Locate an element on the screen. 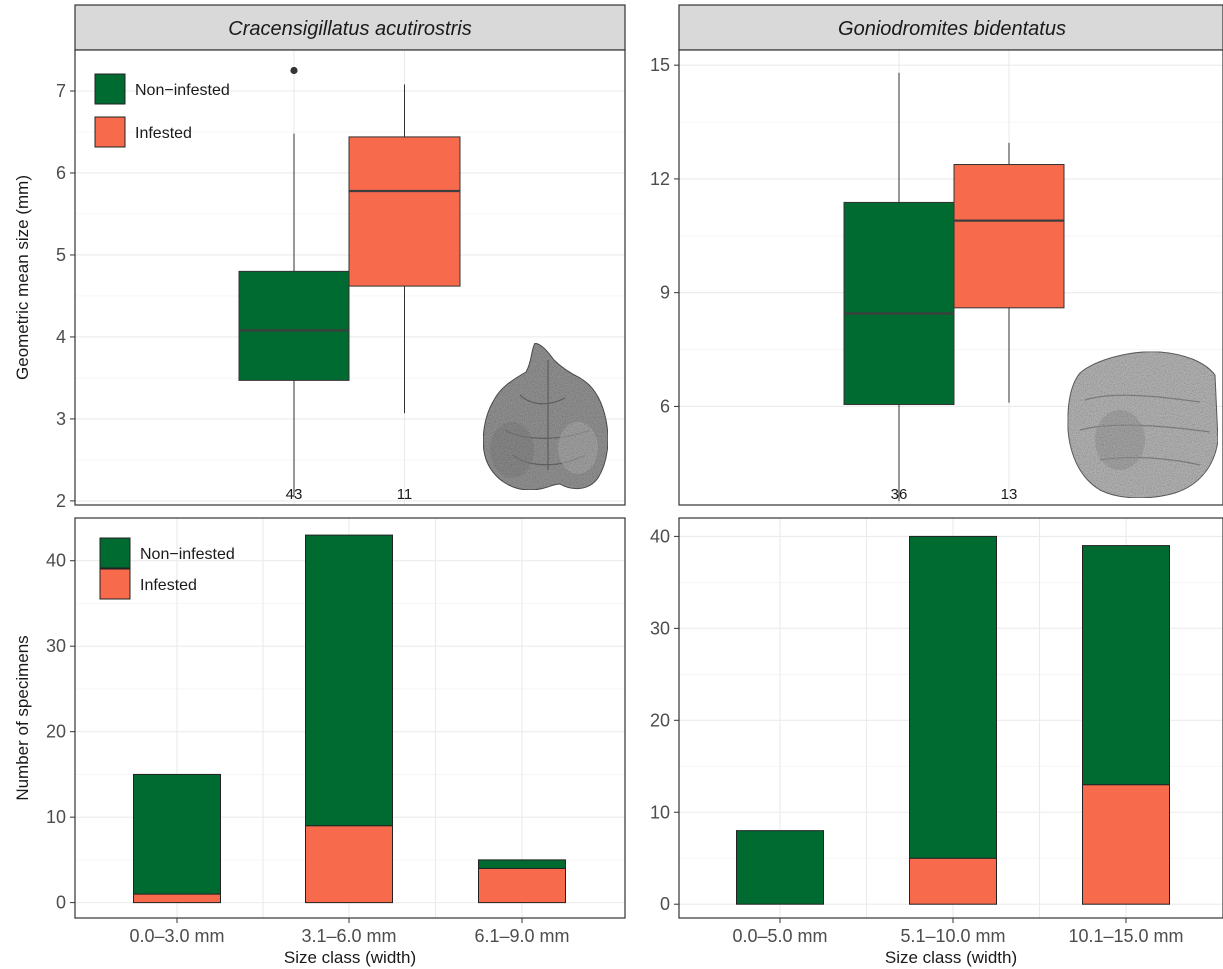 The width and height of the screenshot is (1223, 969). box-1: 11 is located at coordinates (404, 293).